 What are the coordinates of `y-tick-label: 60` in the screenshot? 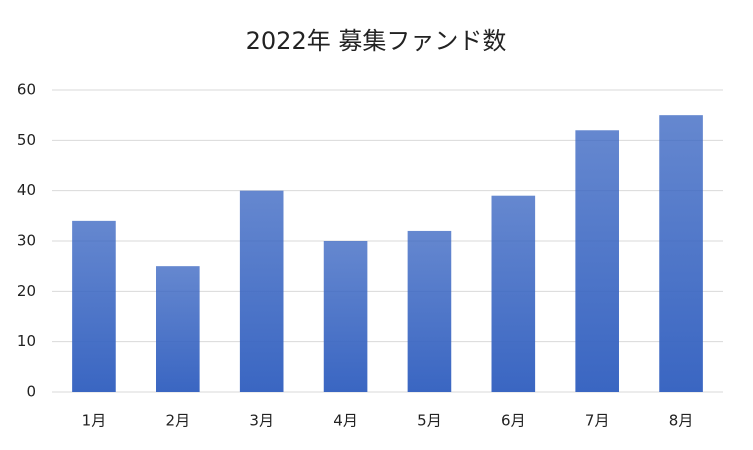 It's located at (26, 90).